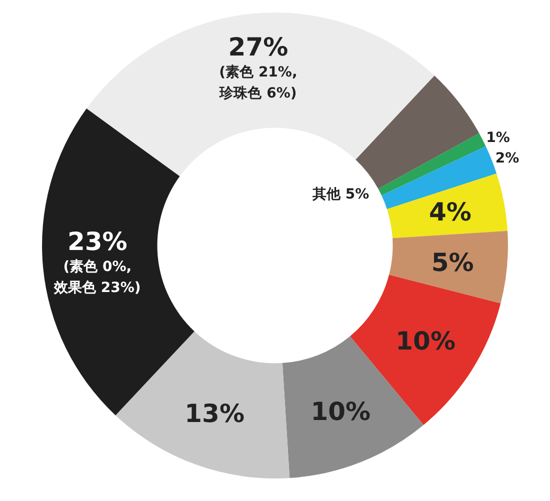  Describe the element at coordinates (452, 262) in the screenshot. I see `data-label: 5%` at that location.